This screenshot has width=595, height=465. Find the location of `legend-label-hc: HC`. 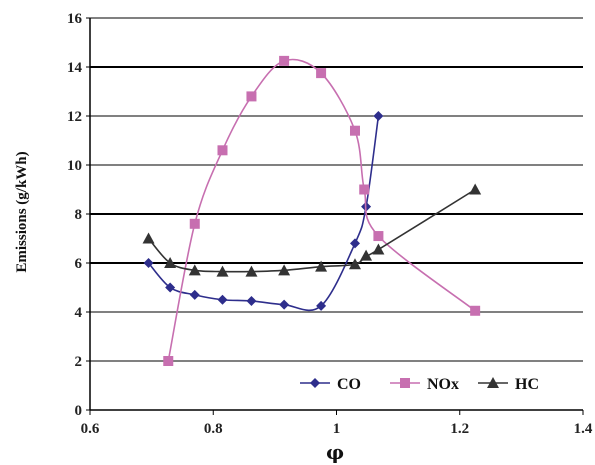

legend-label-hc: HC is located at coordinates (527, 384).